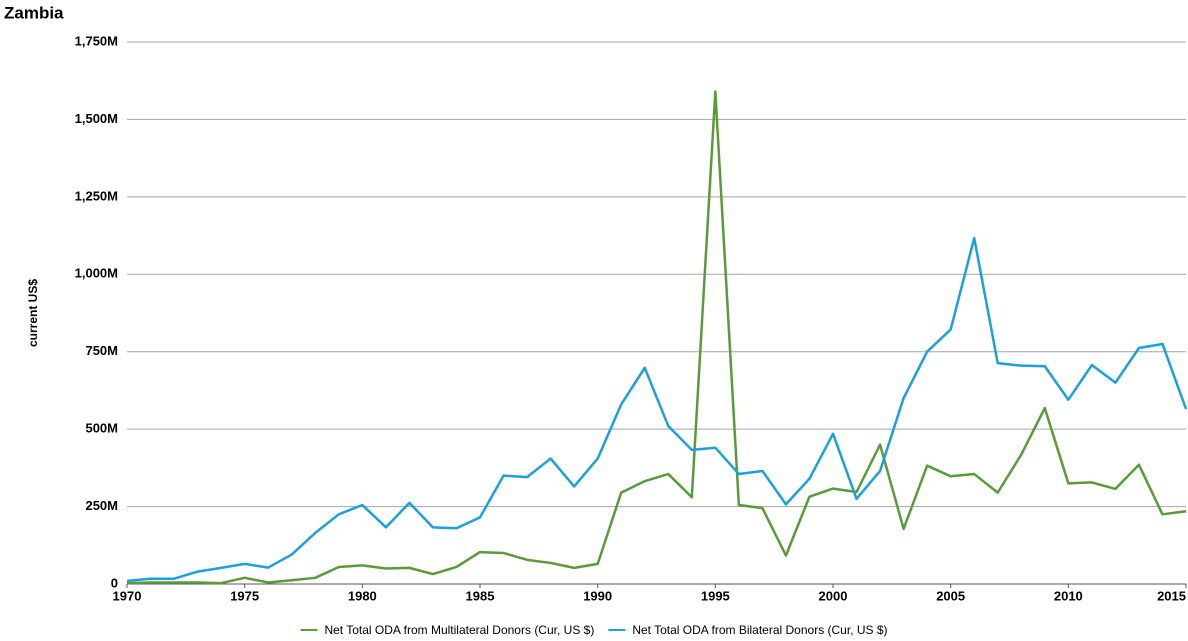  Describe the element at coordinates (33, 313) in the screenshot. I see `y-axis-label: current US$` at that location.